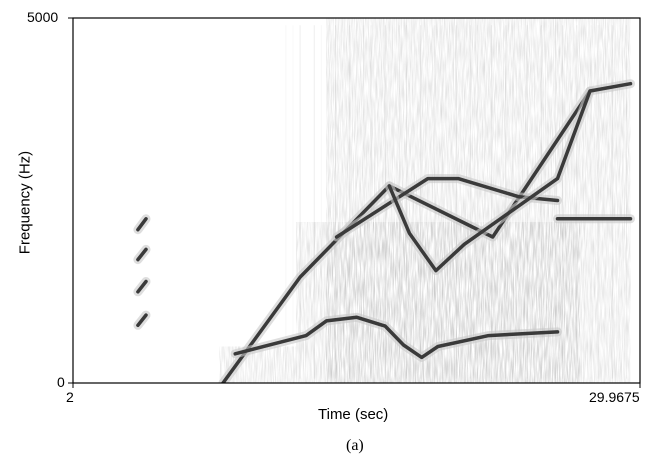 The image size is (652, 459). Describe the element at coordinates (353, 414) in the screenshot. I see `x-axis-title: Time (sec)` at that location.